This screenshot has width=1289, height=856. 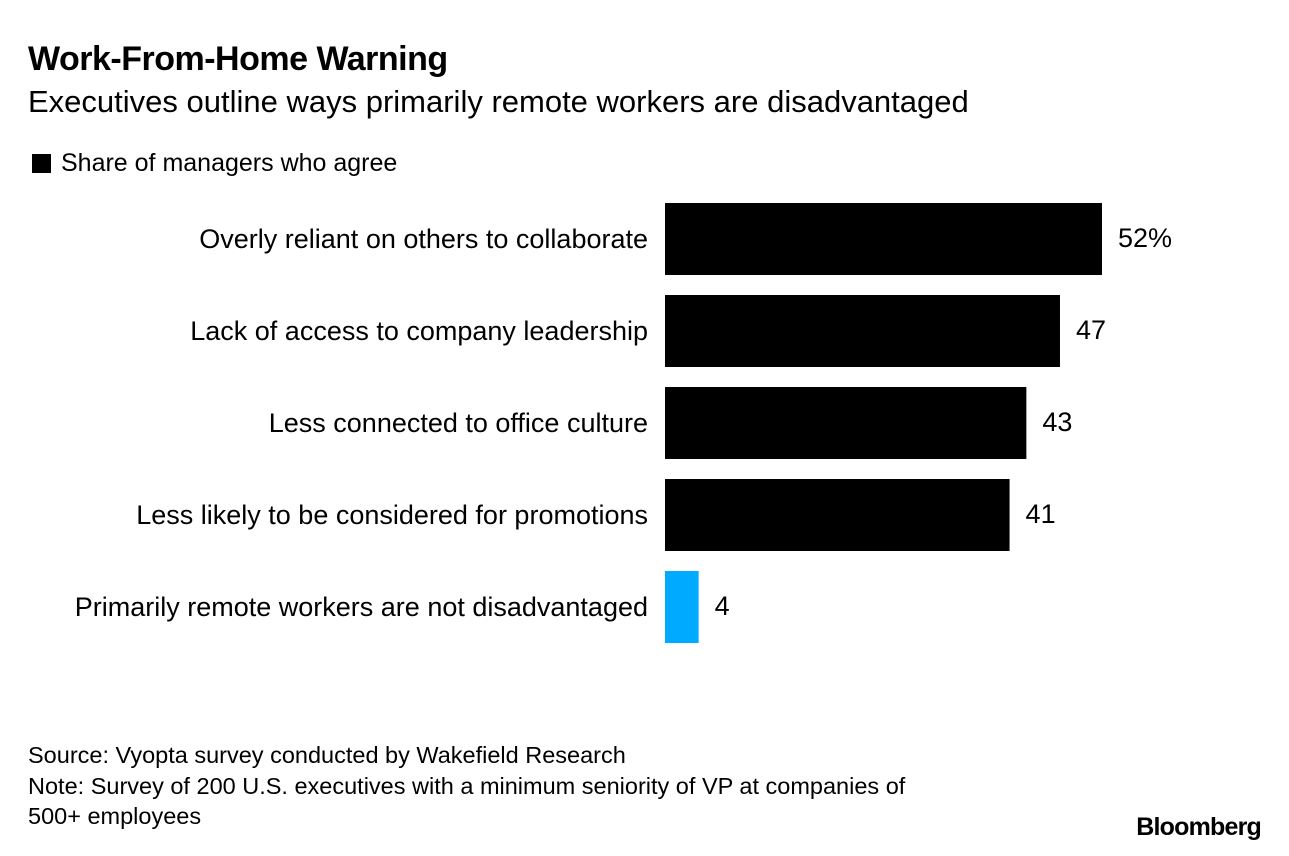 I want to click on survey-note-continued: 500+ employees, so click(x=115, y=816).